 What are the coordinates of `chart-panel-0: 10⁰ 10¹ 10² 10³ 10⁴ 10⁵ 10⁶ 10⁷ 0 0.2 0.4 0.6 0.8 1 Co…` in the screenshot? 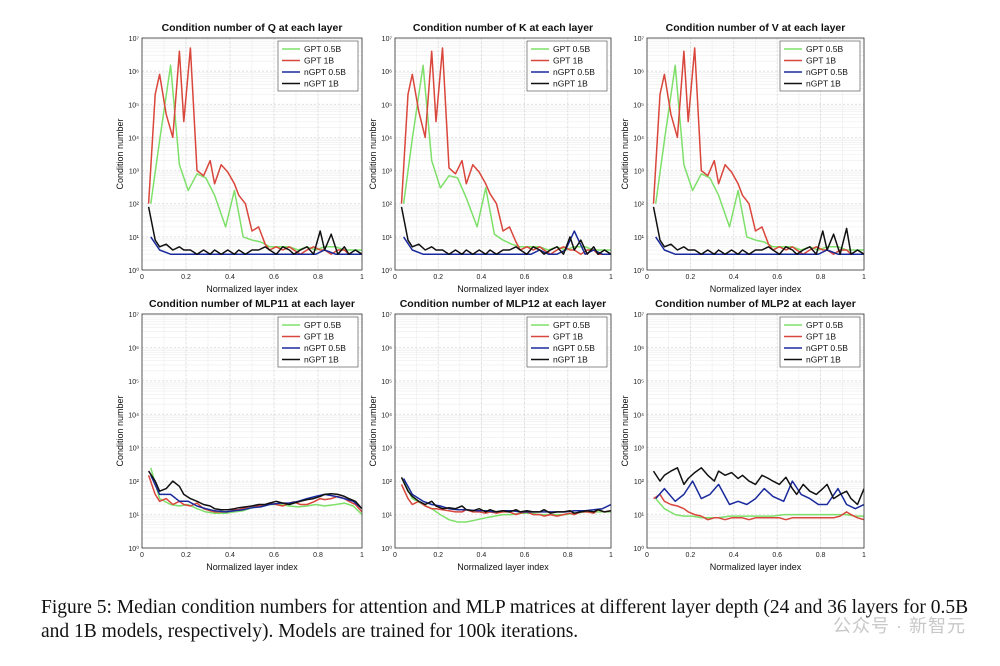 It's located at (239, 158).